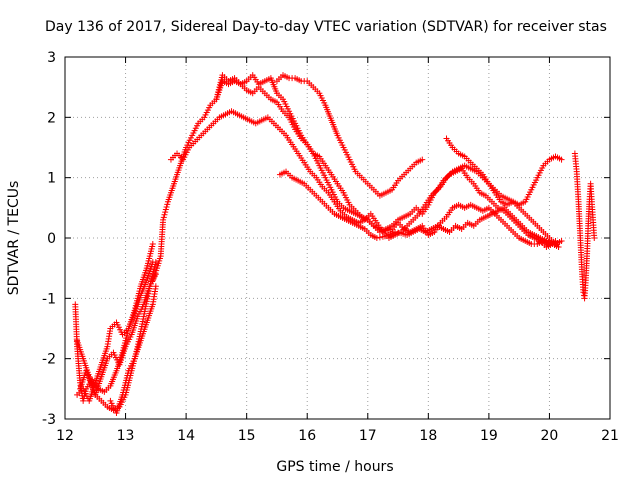  What do you see at coordinates (49, 299) in the screenshot?
I see `y-tick-label: -1` at bounding box center [49, 299].